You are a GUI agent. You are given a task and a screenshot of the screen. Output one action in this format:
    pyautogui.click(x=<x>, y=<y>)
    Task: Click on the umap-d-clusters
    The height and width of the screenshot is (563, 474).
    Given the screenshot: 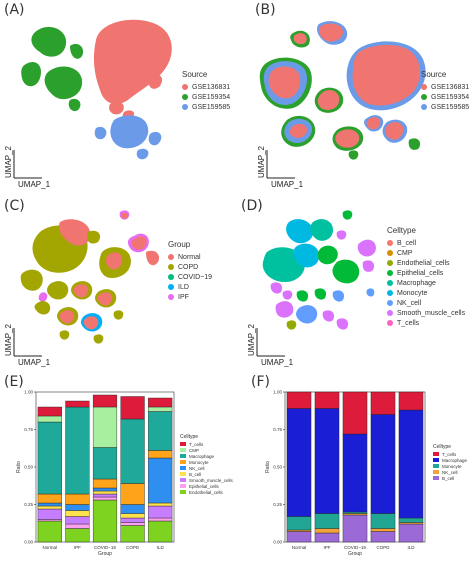 What is the action you would take?
    pyautogui.click(x=319, y=270)
    